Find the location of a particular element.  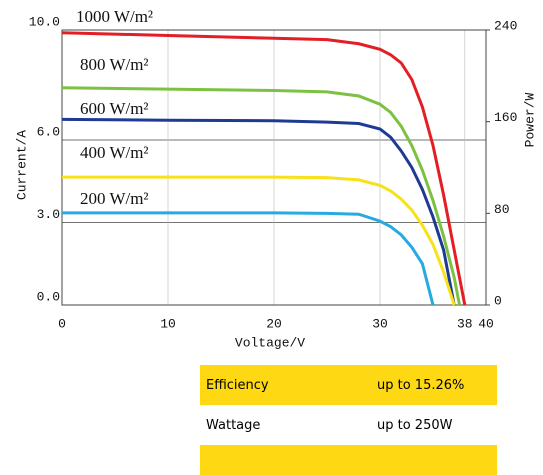

y2-tick-label: 0 is located at coordinates (498, 300).